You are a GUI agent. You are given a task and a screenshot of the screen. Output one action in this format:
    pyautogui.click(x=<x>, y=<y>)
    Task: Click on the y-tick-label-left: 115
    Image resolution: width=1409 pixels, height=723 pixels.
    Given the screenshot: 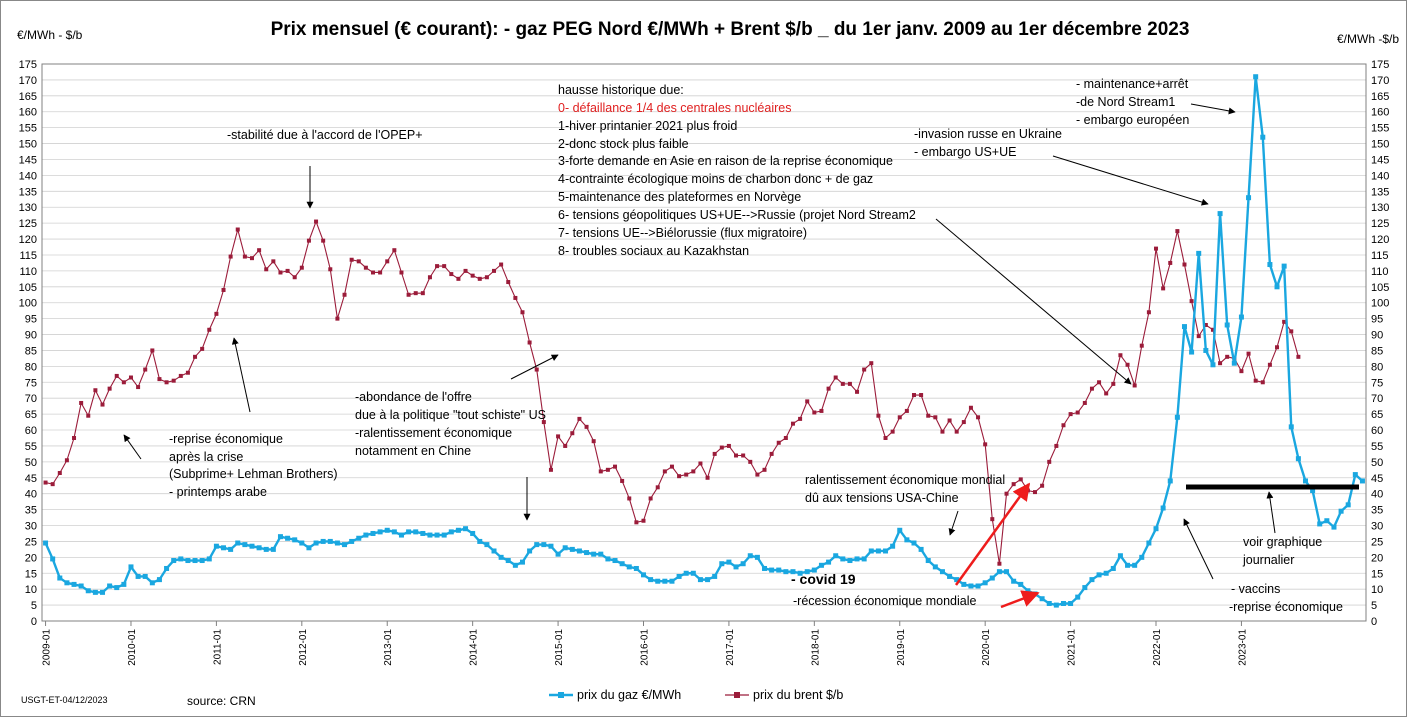 What is the action you would take?
    pyautogui.click(x=28, y=256)
    